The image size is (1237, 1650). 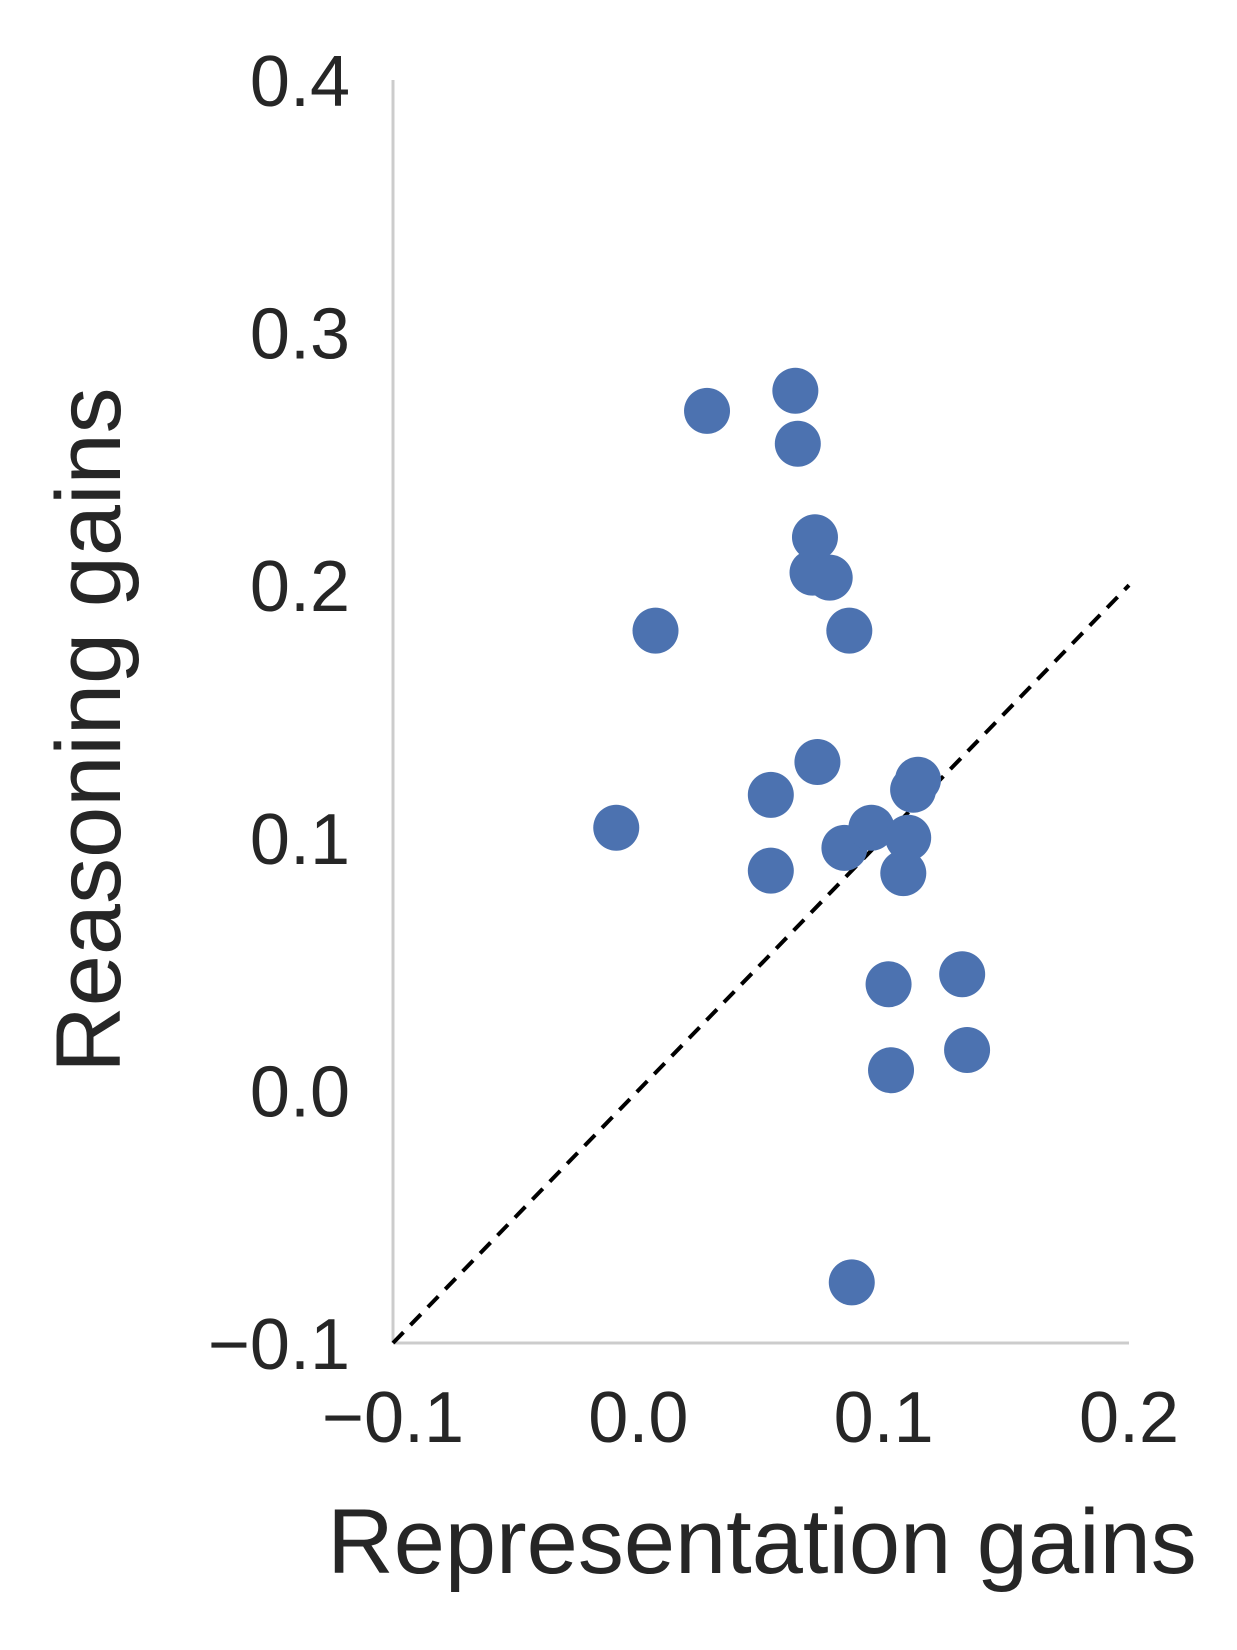 I want to click on y-tick-label: 0.0, so click(x=300, y=1092).